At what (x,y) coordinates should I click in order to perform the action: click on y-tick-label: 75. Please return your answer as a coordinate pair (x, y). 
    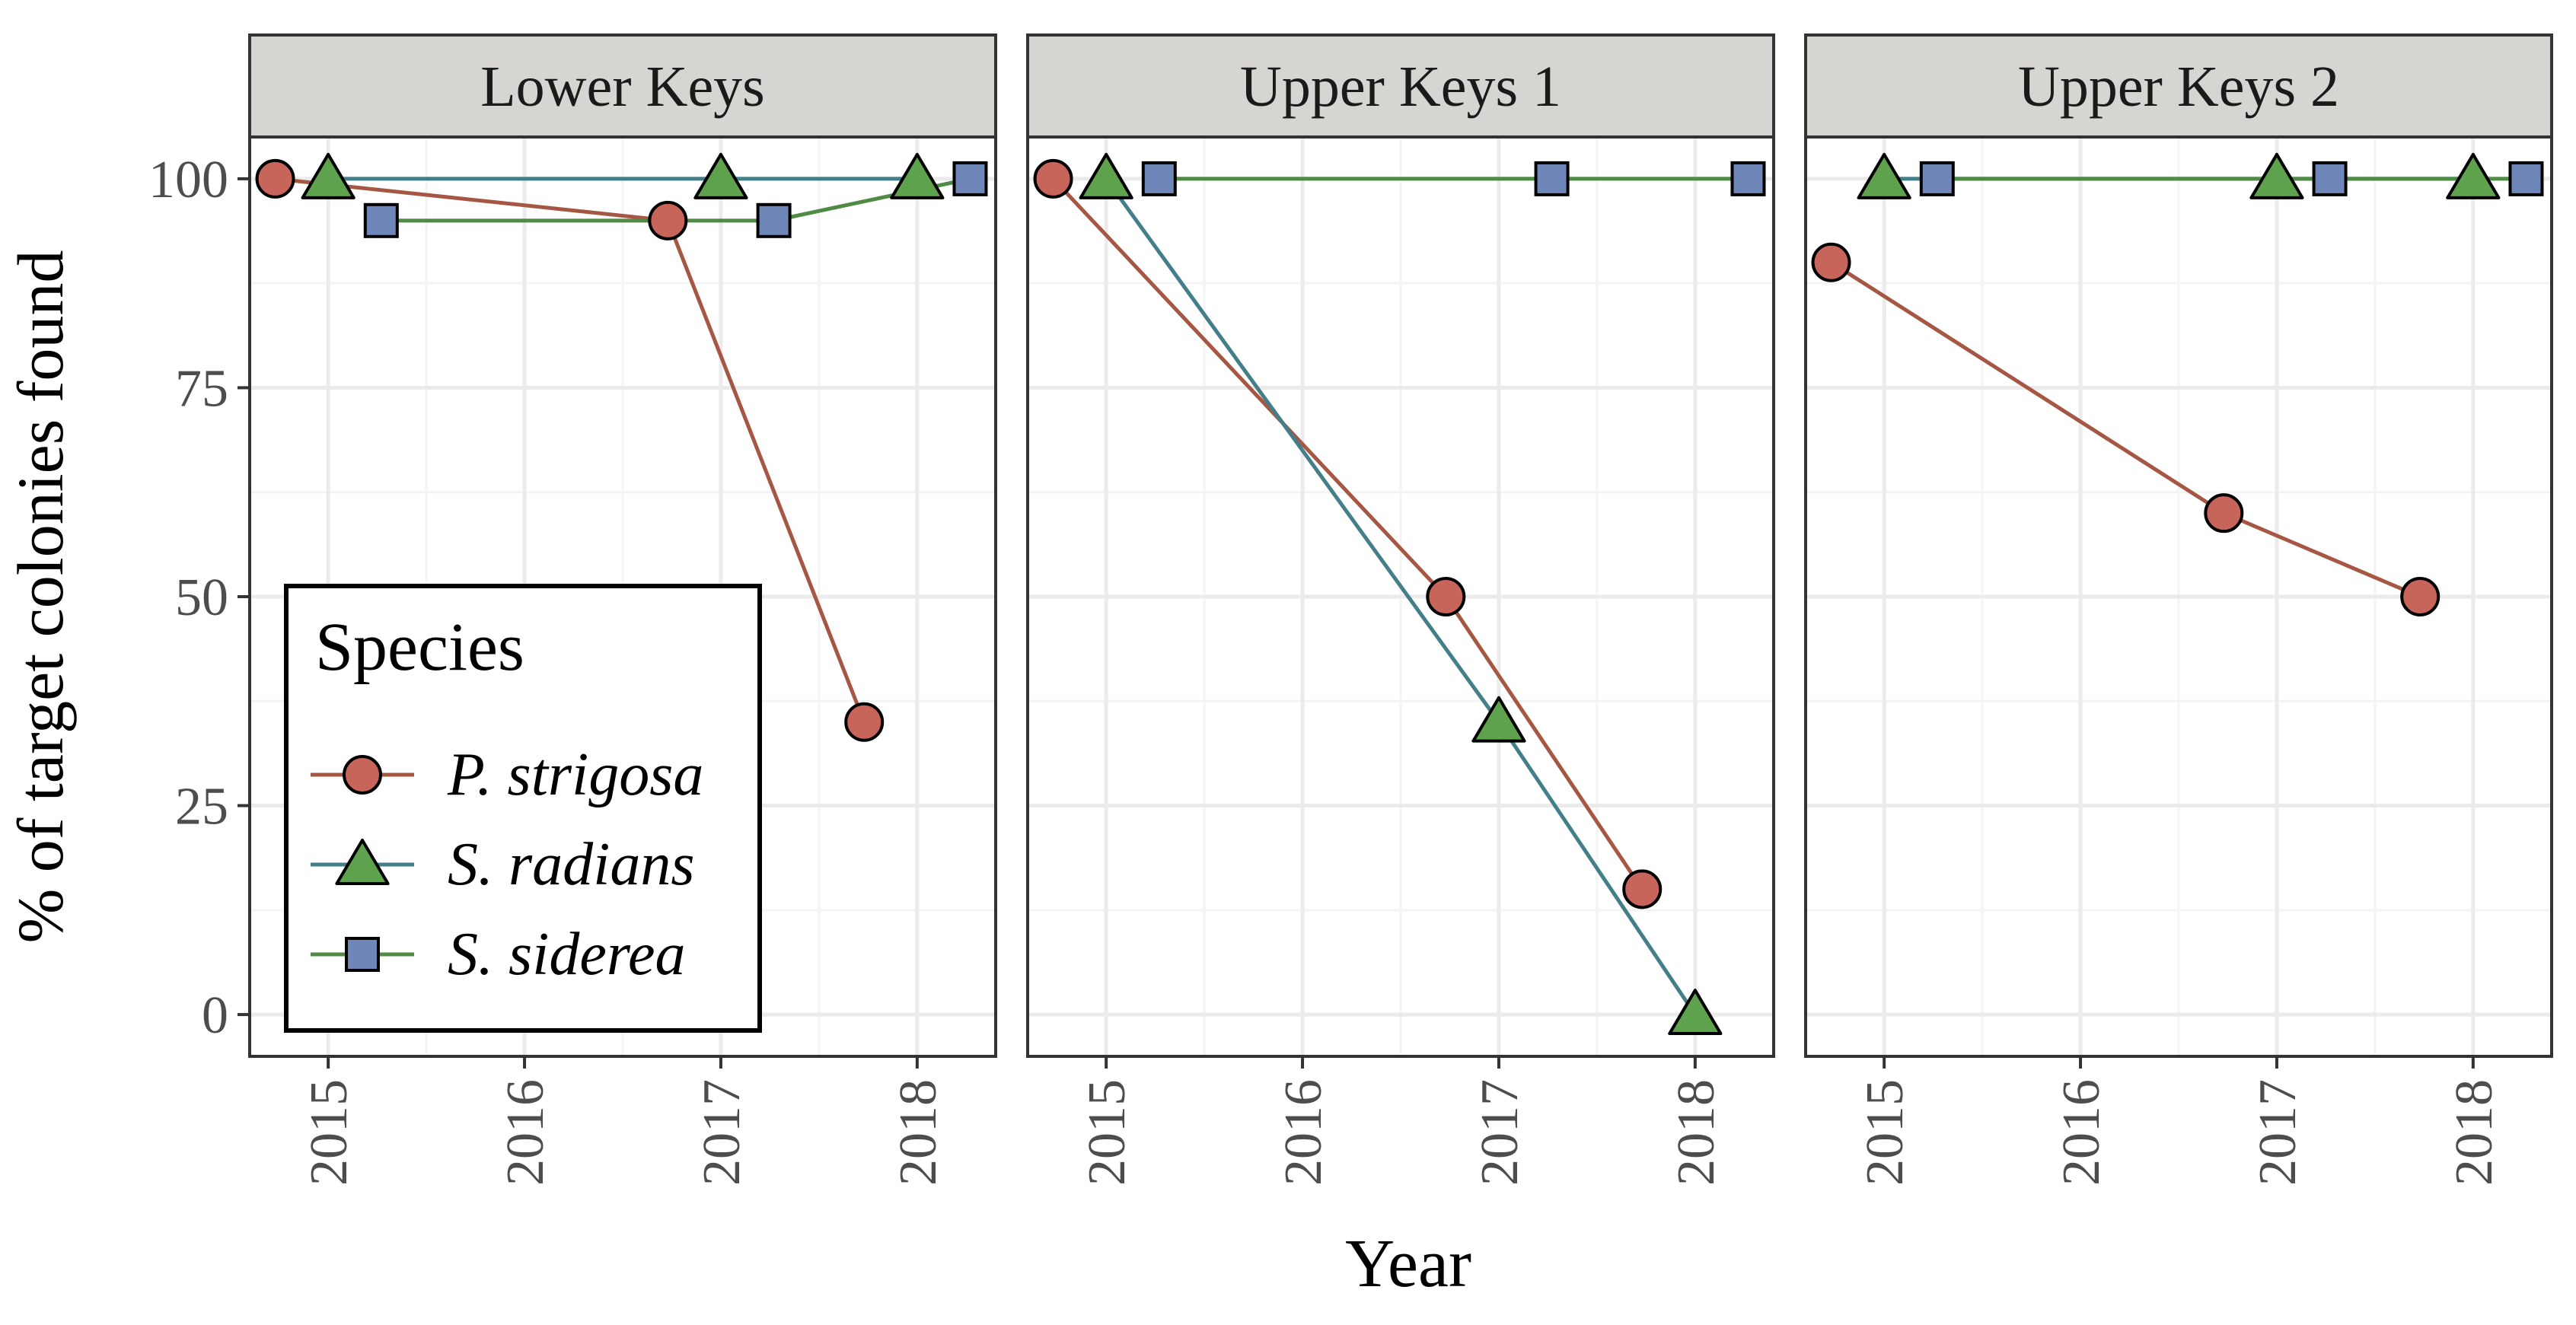
    Looking at the image, I should click on (202, 388).